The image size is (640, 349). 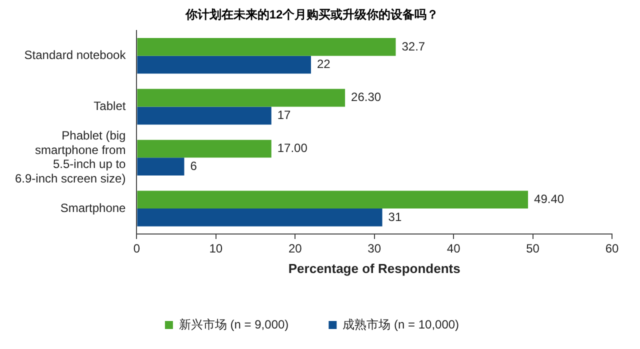 What do you see at coordinates (292, 148) in the screenshot?
I see `data-label: 17.00` at bounding box center [292, 148].